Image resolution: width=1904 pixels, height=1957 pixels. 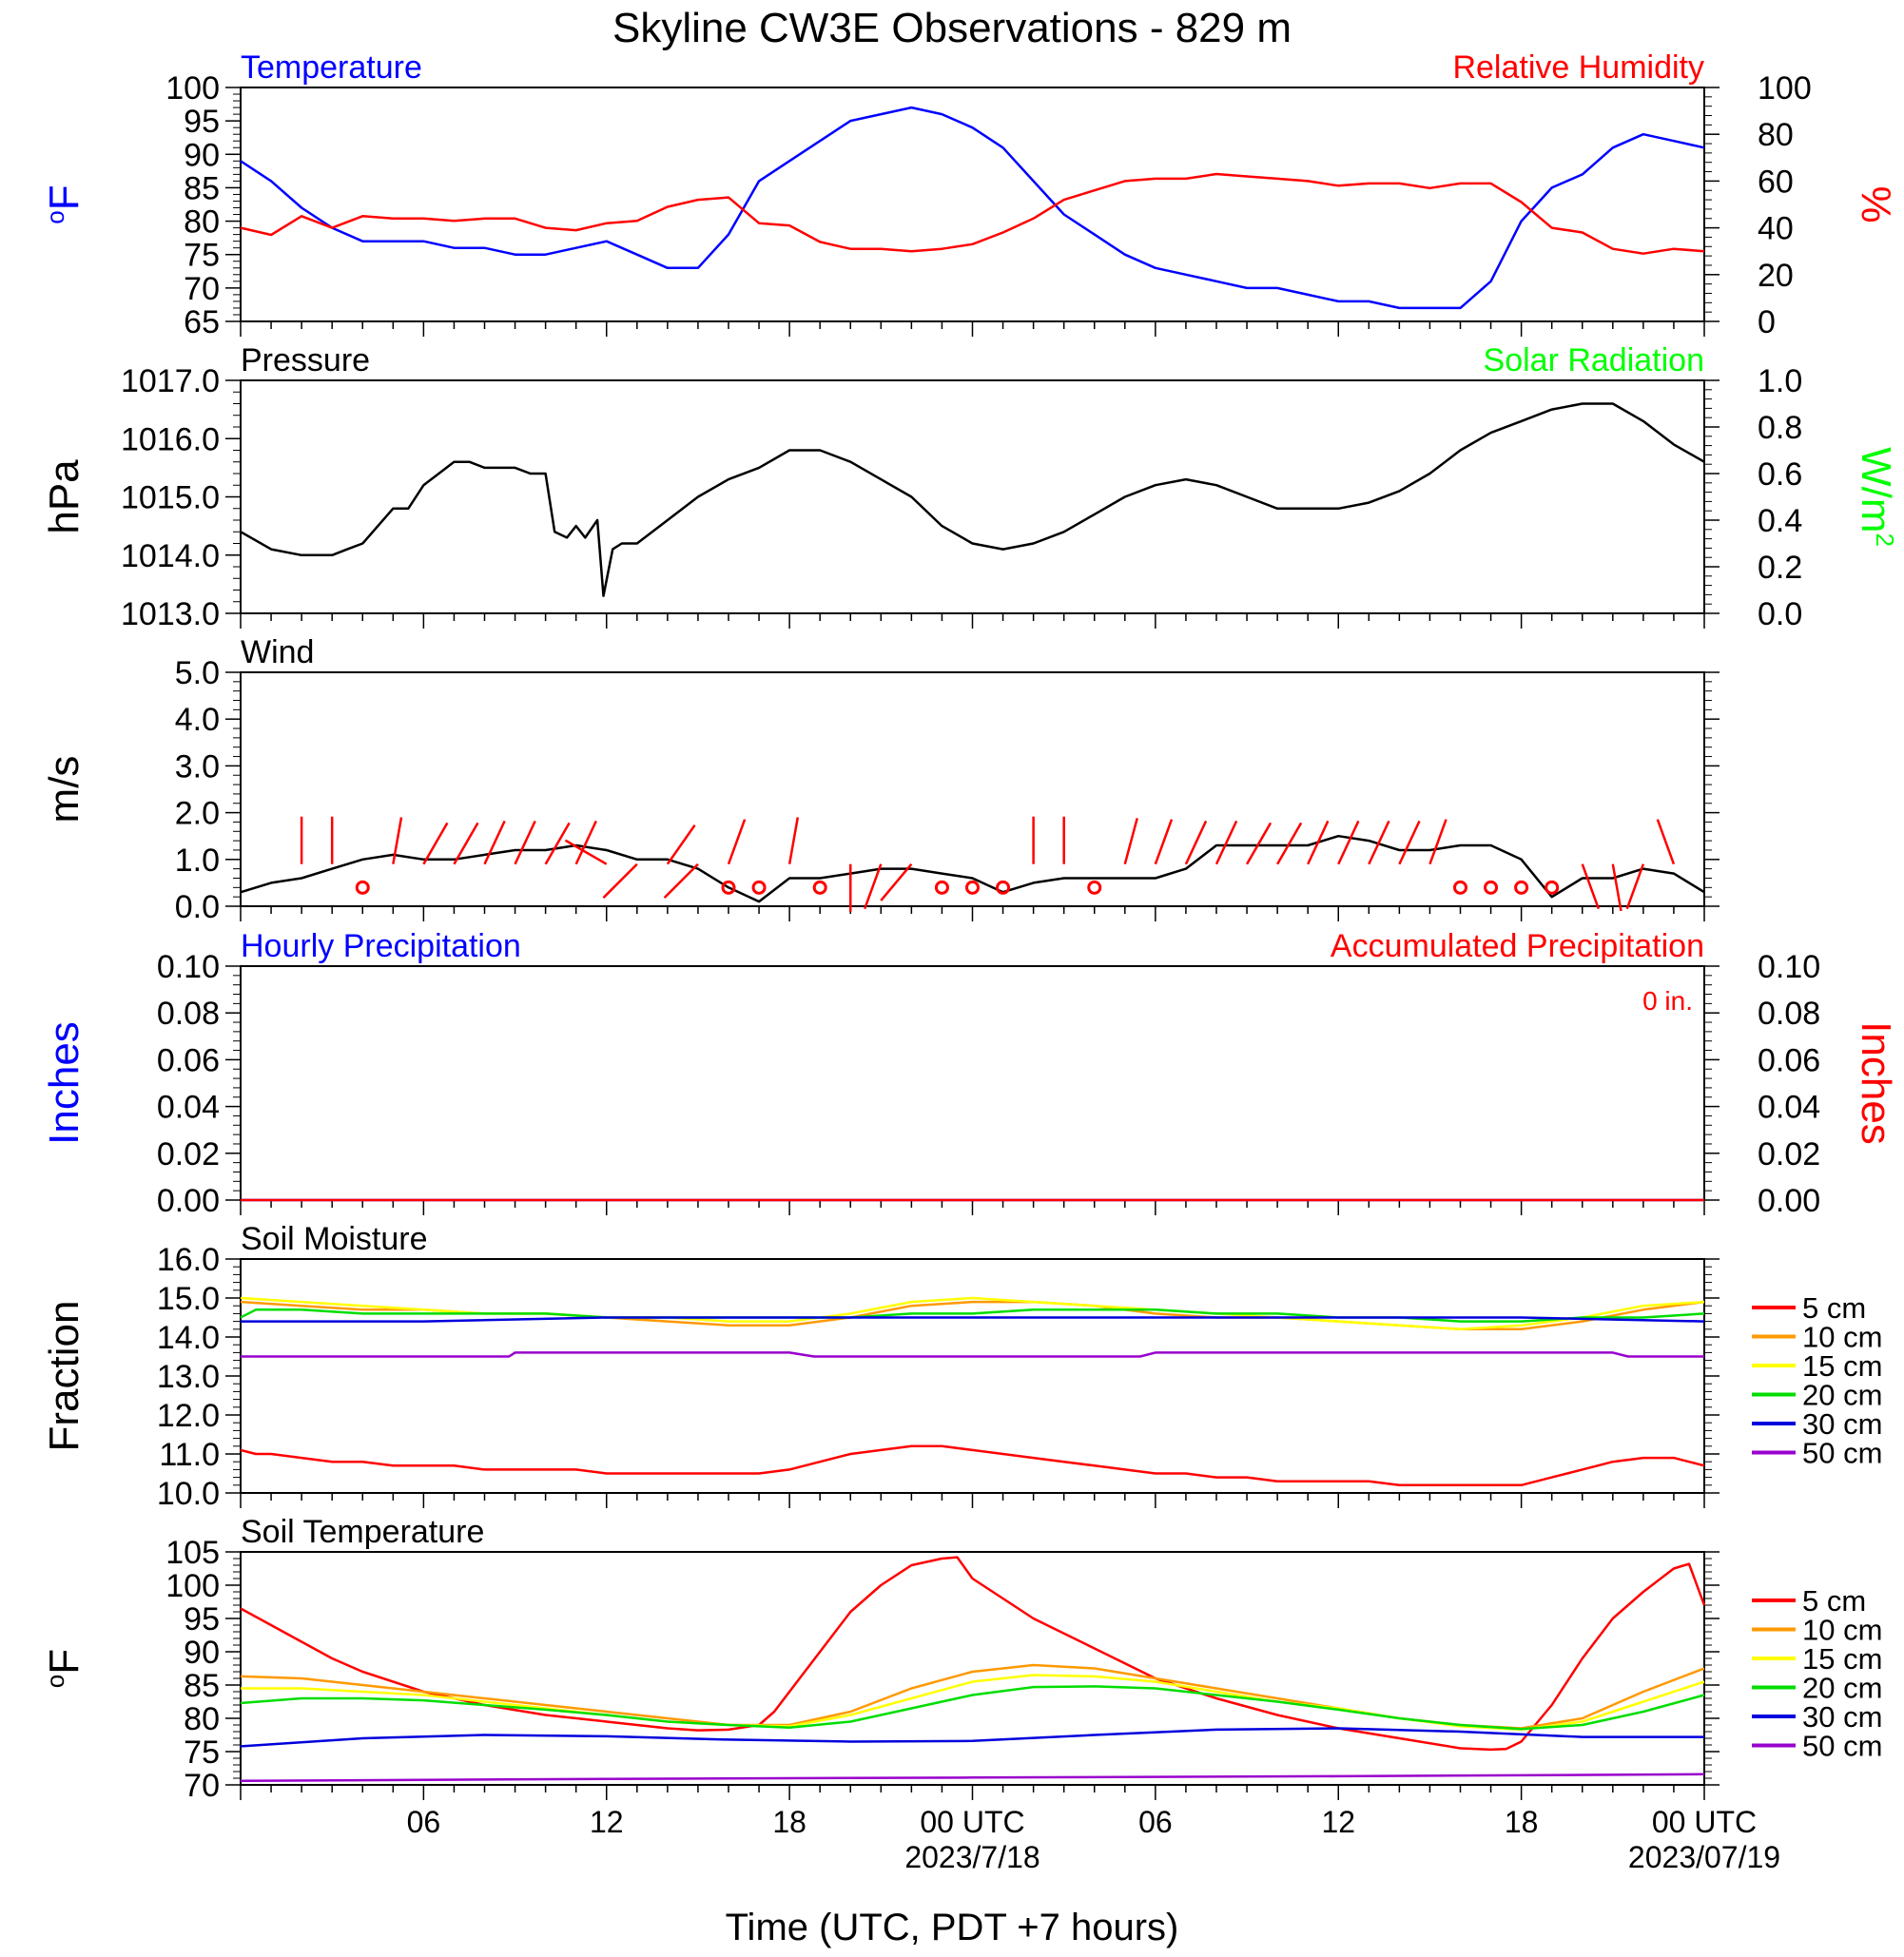 What do you see at coordinates (198, 766) in the screenshot?
I see `y-tick-label-left: 3.0` at bounding box center [198, 766].